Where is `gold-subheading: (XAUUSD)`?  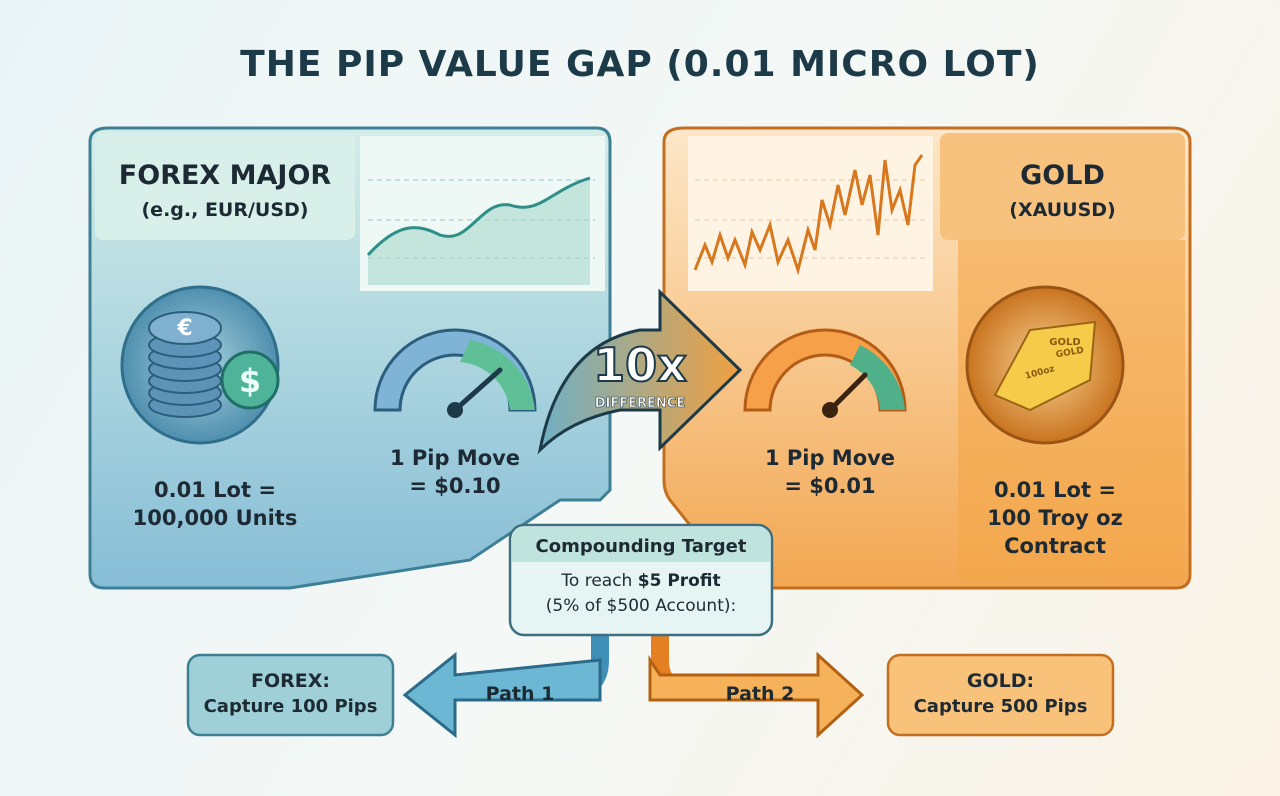 gold-subheading: (XAUUSD) is located at coordinates (1062, 210).